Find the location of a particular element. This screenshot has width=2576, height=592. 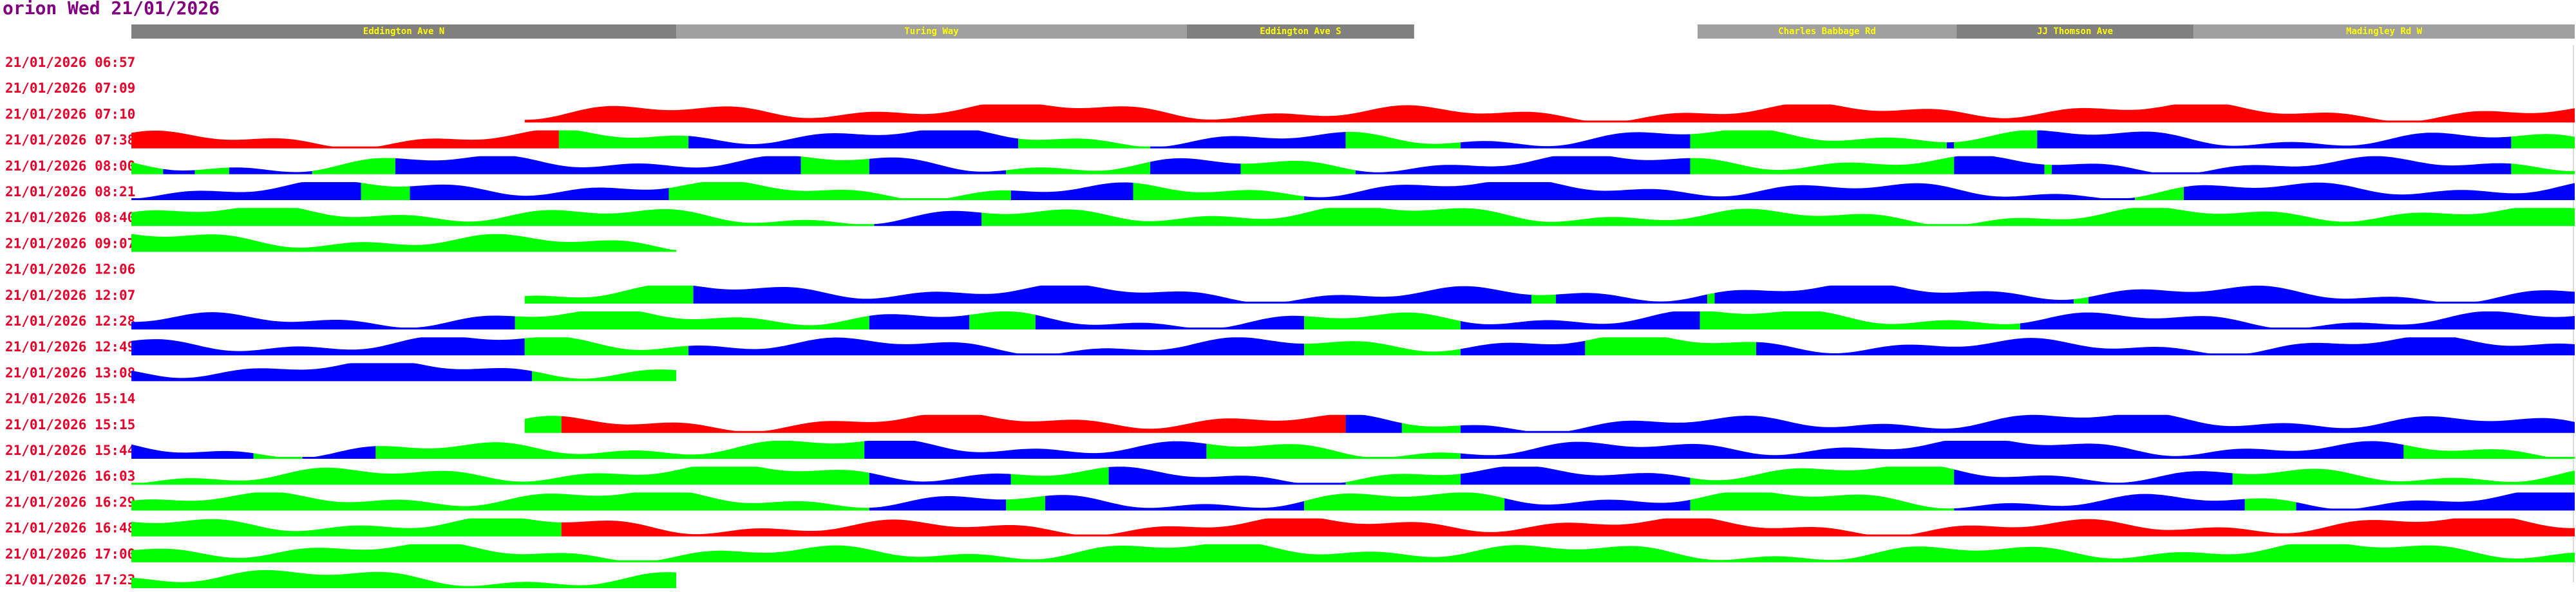

trip-time: 21/01/2026 08:40 is located at coordinates (70, 217).